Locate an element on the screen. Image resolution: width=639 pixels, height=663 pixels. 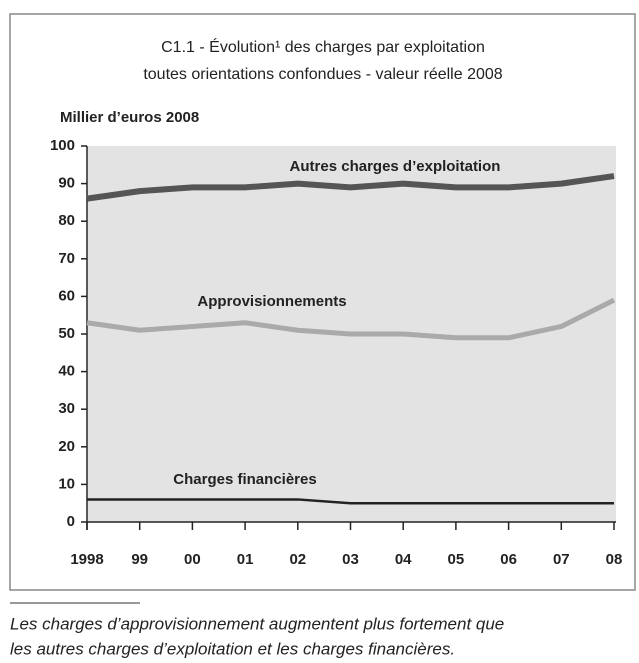
y-tick-label: 80 is located at coordinates (66, 220).